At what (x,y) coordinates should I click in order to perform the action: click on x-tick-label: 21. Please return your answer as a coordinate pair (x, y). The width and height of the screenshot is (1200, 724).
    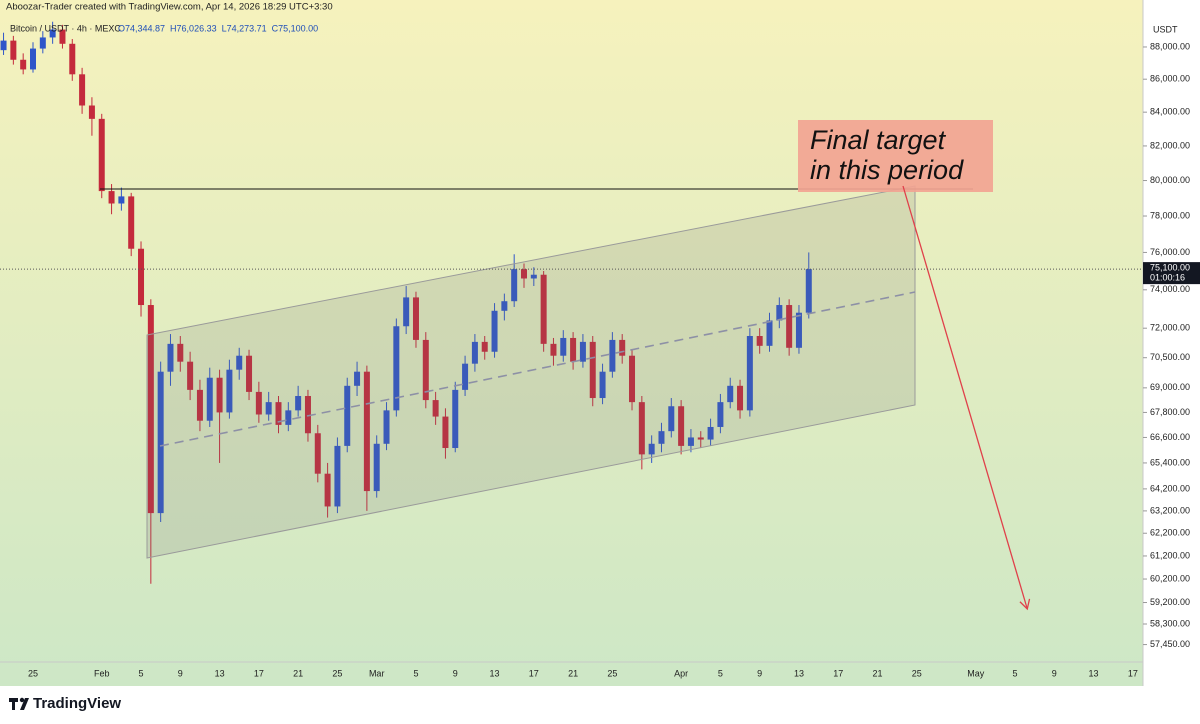
    Looking at the image, I should click on (878, 673).